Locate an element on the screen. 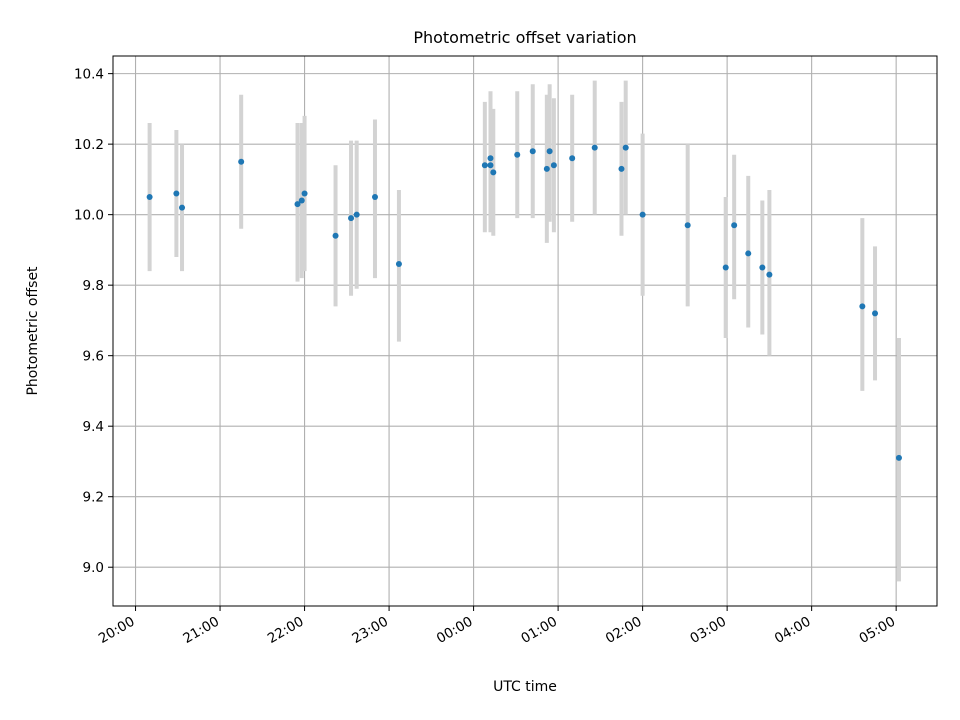  x-axis-label: UTC time is located at coordinates (525, 687).